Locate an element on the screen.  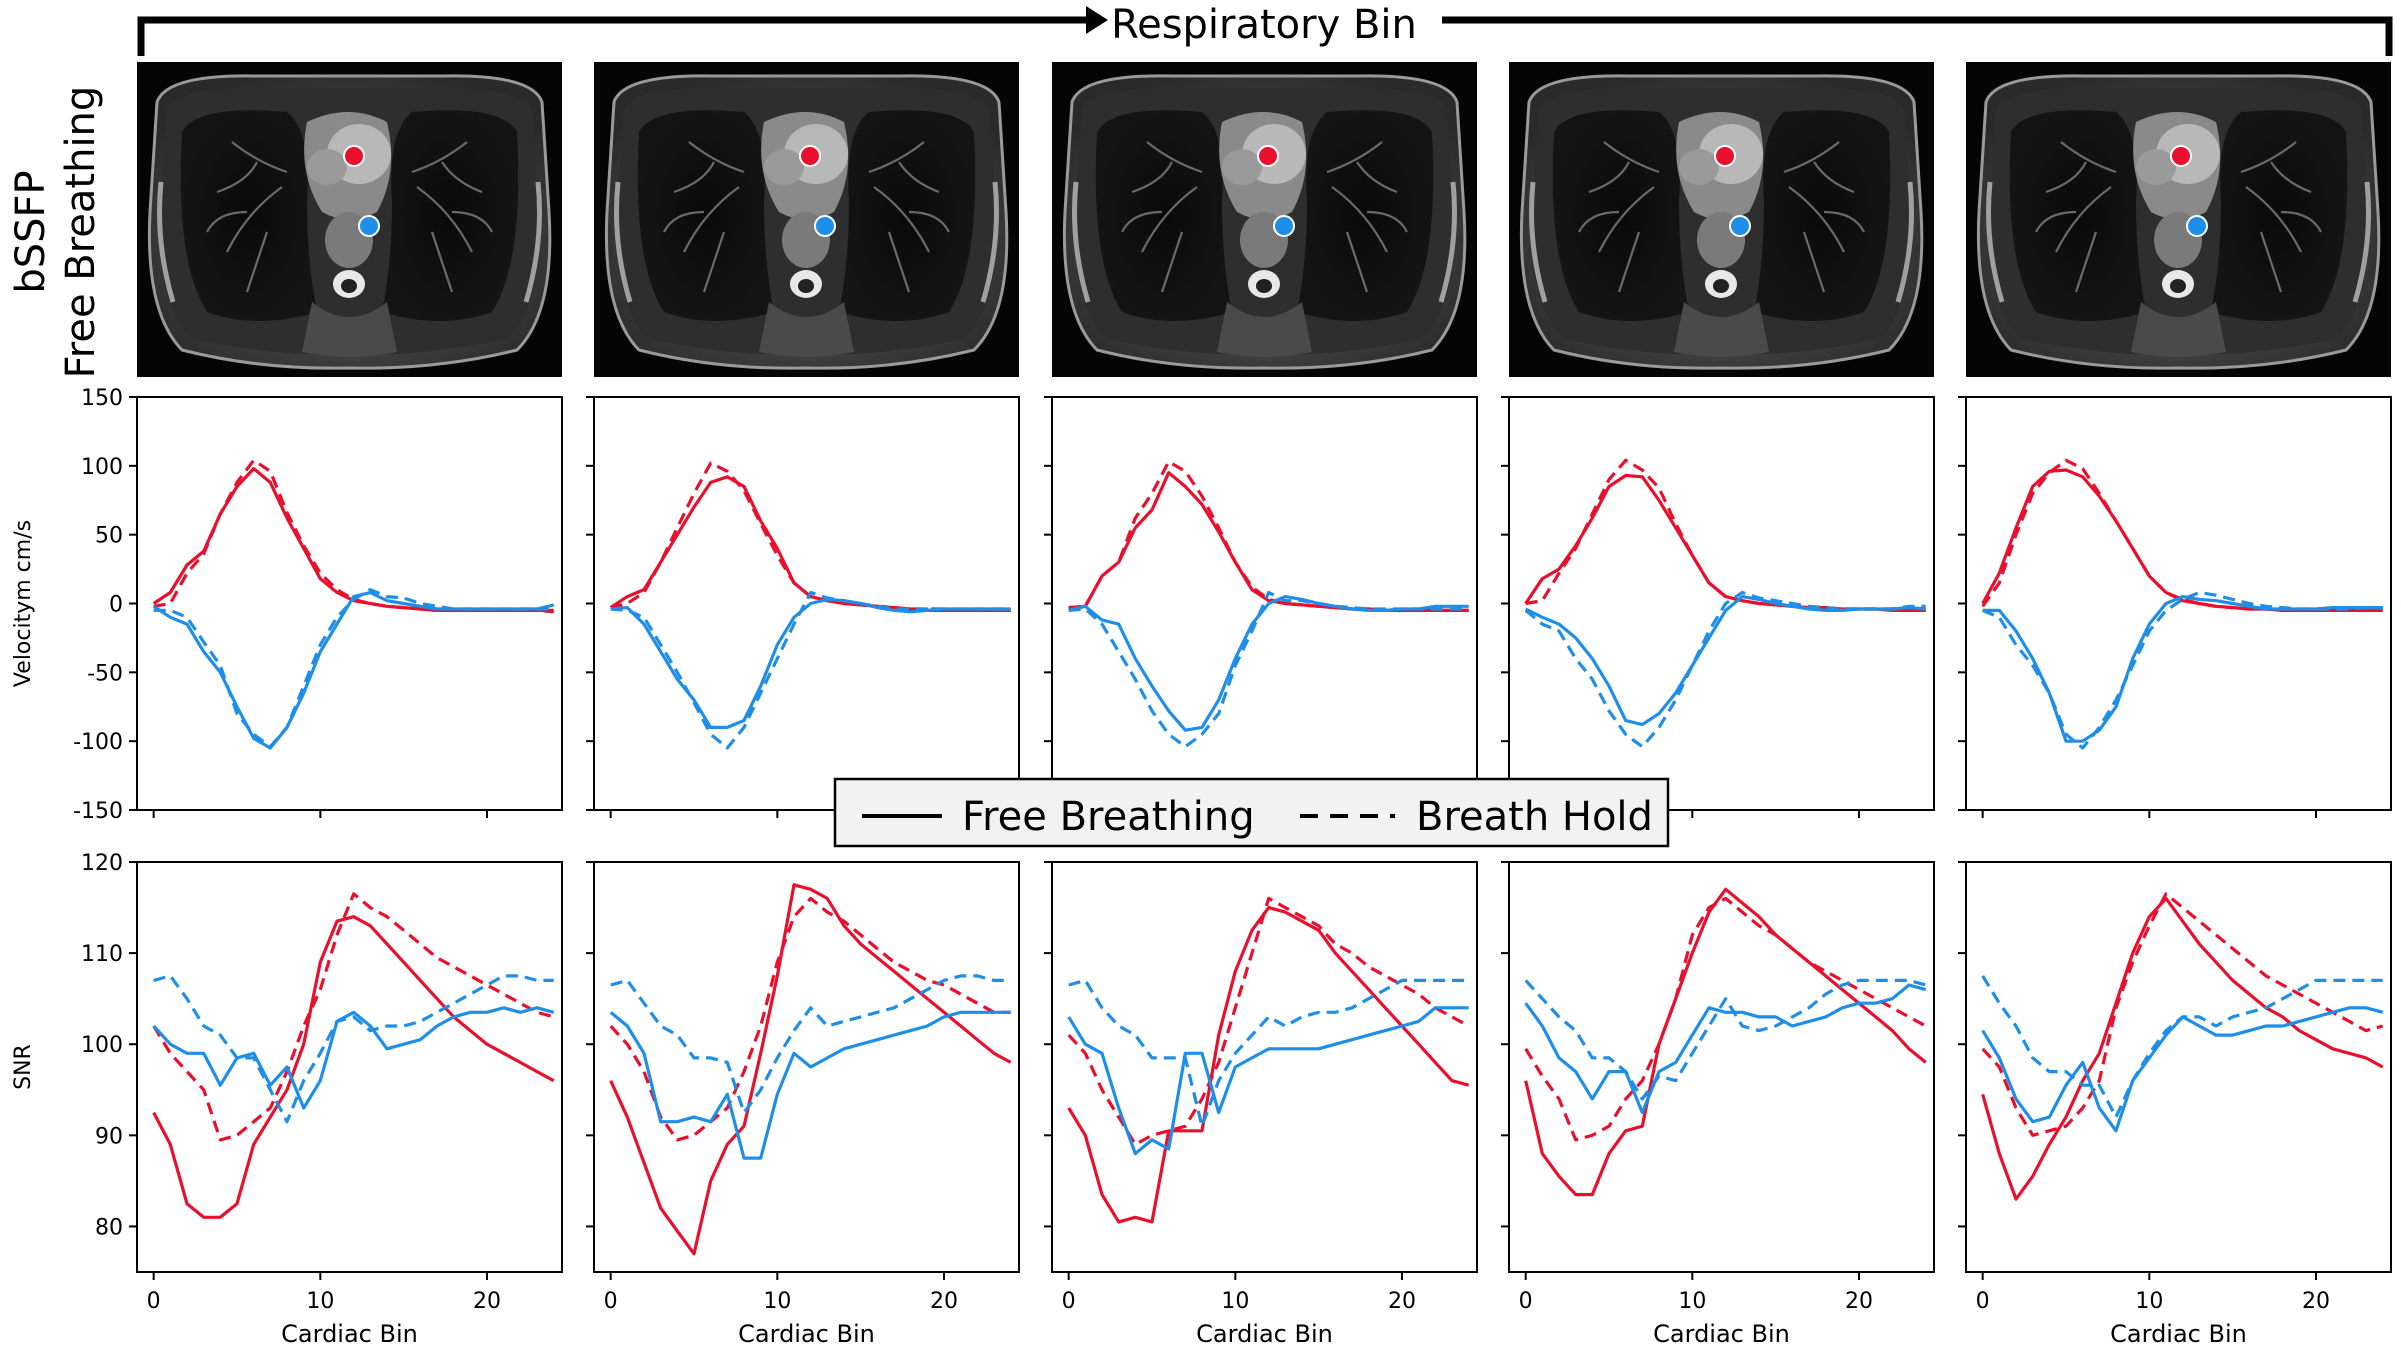
snr-panel-3: 0 10 20 Cardiac Bin is located at coordinates (1261, 1104).